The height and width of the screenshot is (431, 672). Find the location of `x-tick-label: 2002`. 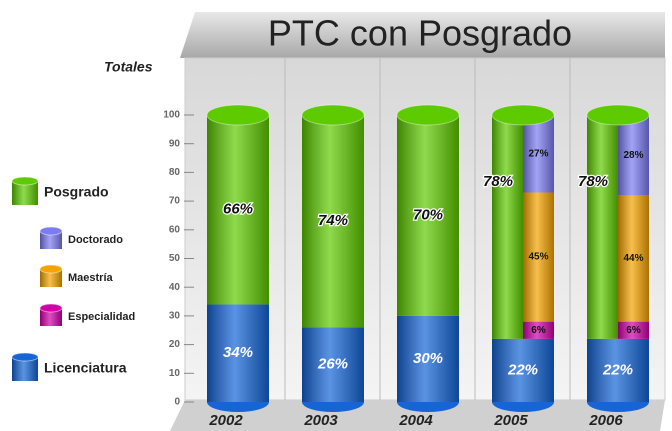

x-tick-label: 2002 is located at coordinates (225, 420).